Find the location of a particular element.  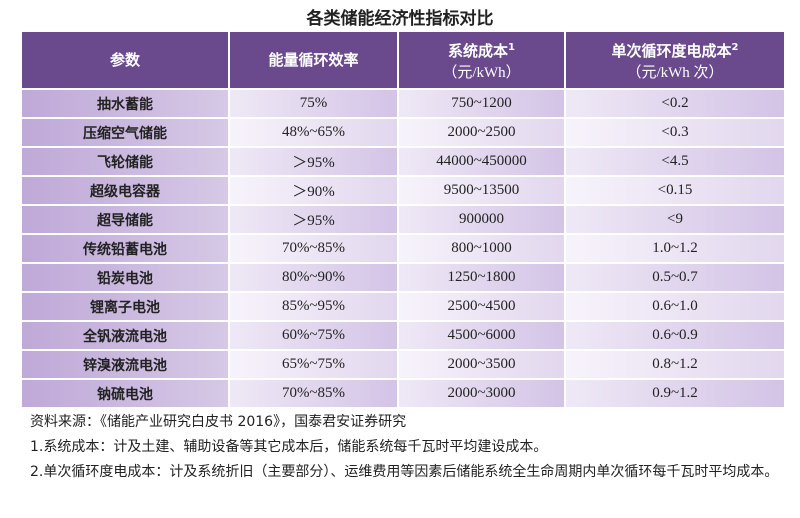

table-cell: <4.5 is located at coordinates (675, 161).